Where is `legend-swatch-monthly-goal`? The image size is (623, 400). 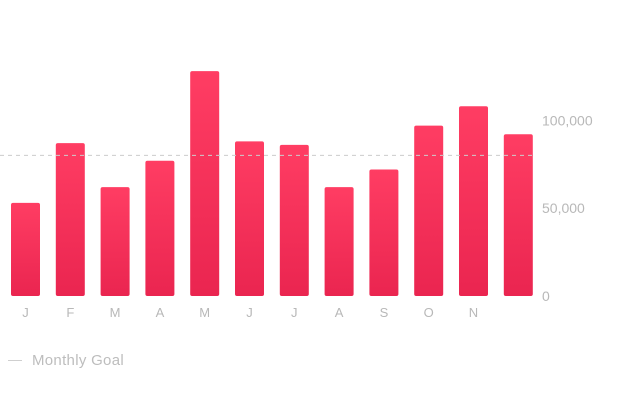 legend-swatch-monthly-goal is located at coordinates (15, 360).